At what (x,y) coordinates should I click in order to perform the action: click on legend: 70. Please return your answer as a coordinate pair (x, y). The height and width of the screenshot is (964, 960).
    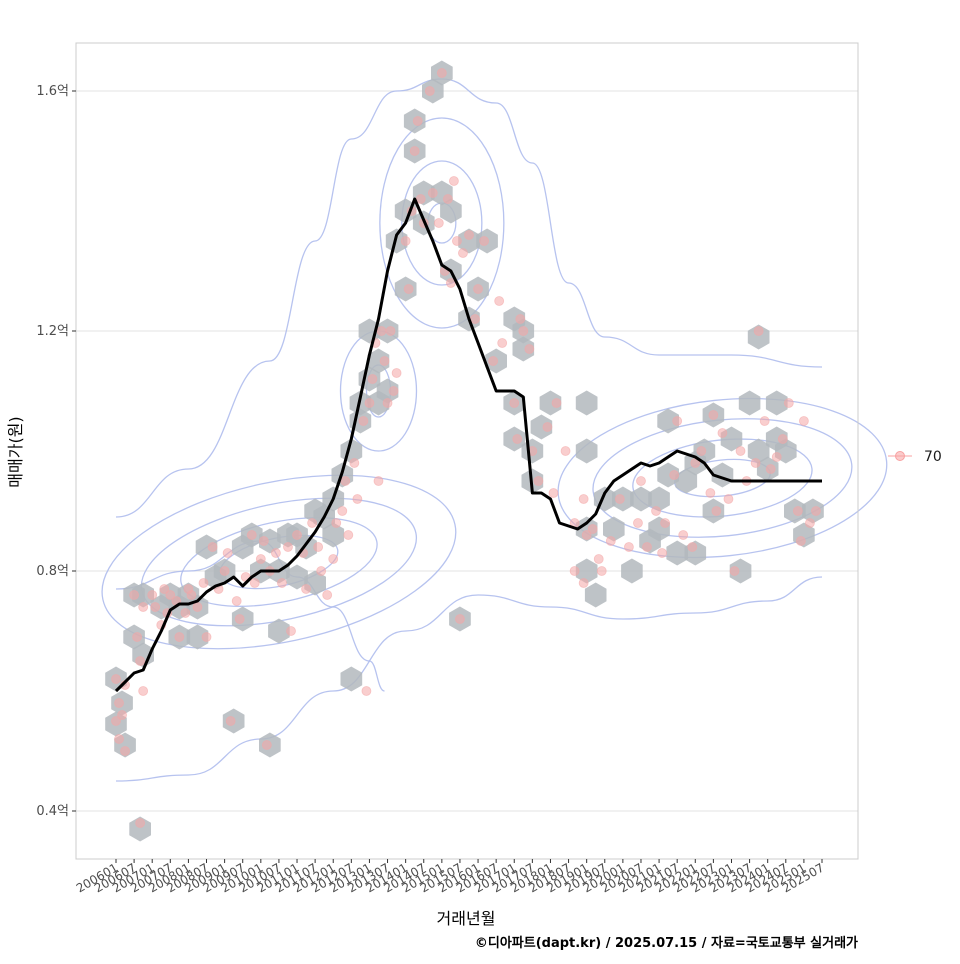
    Looking at the image, I should click on (915, 457).